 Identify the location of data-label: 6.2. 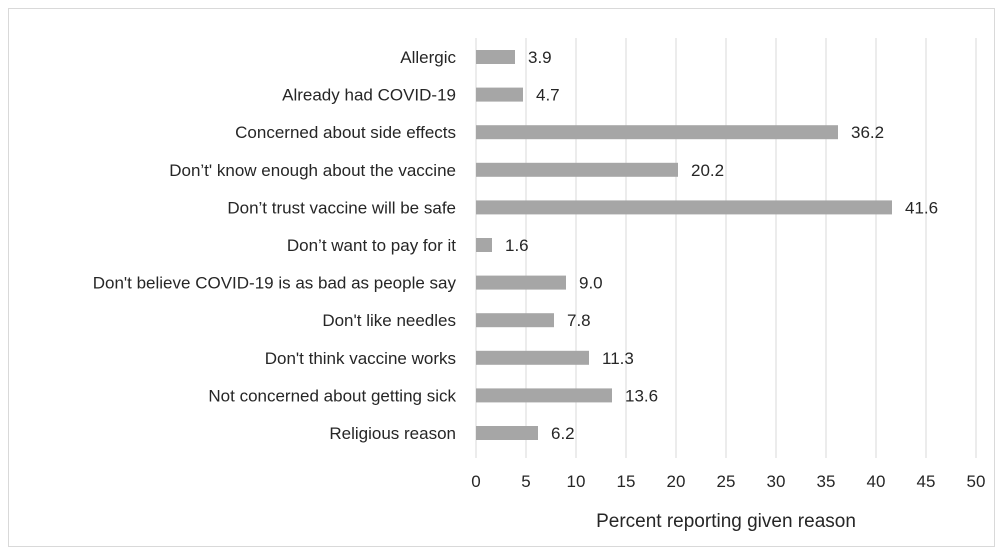
(563, 433).